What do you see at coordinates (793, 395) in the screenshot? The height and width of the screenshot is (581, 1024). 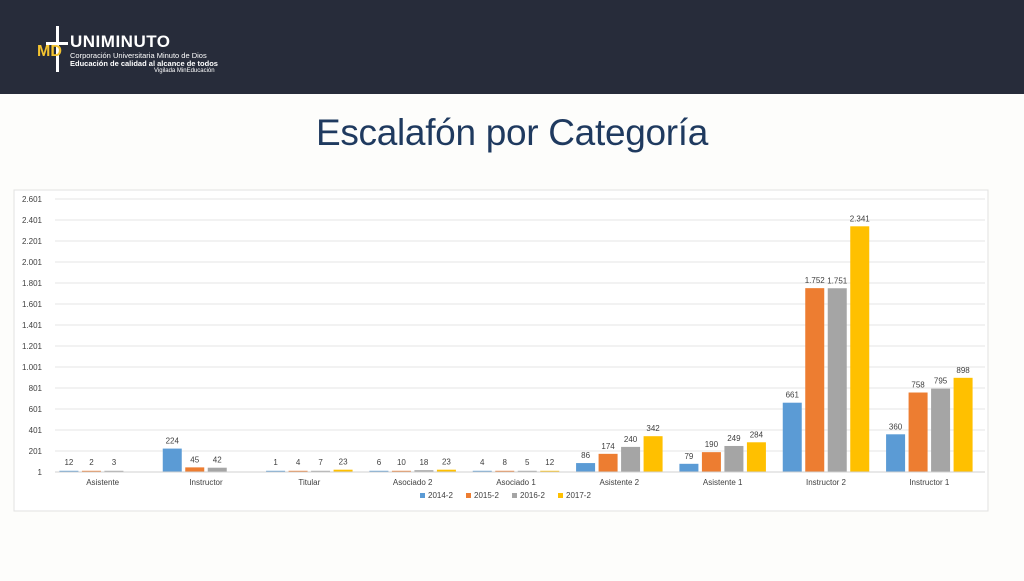 I see `data-label: 661` at bounding box center [793, 395].